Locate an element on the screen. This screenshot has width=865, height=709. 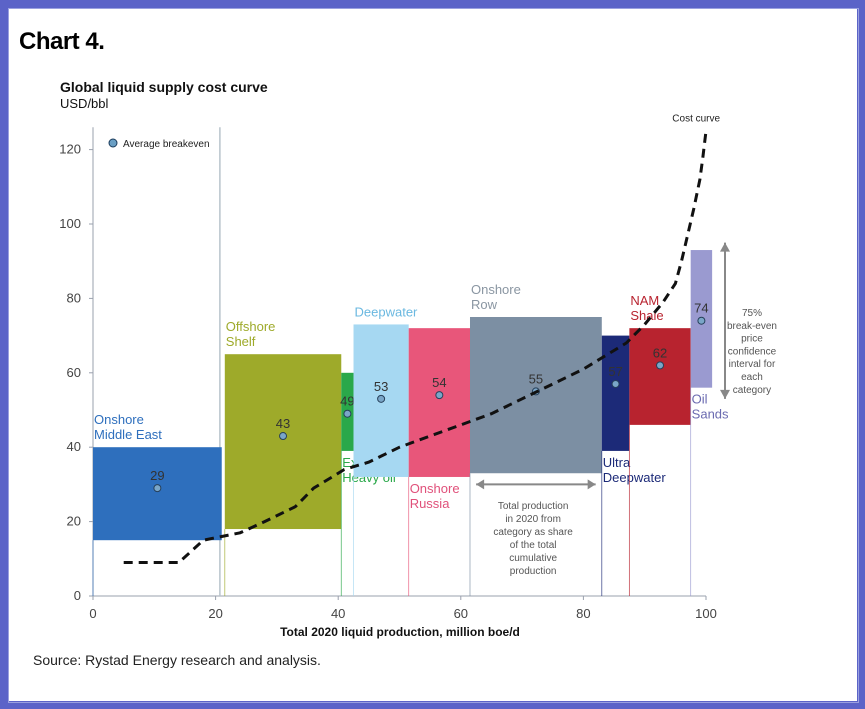
confidence-interval-note: break-even is located at coordinates (752, 326).